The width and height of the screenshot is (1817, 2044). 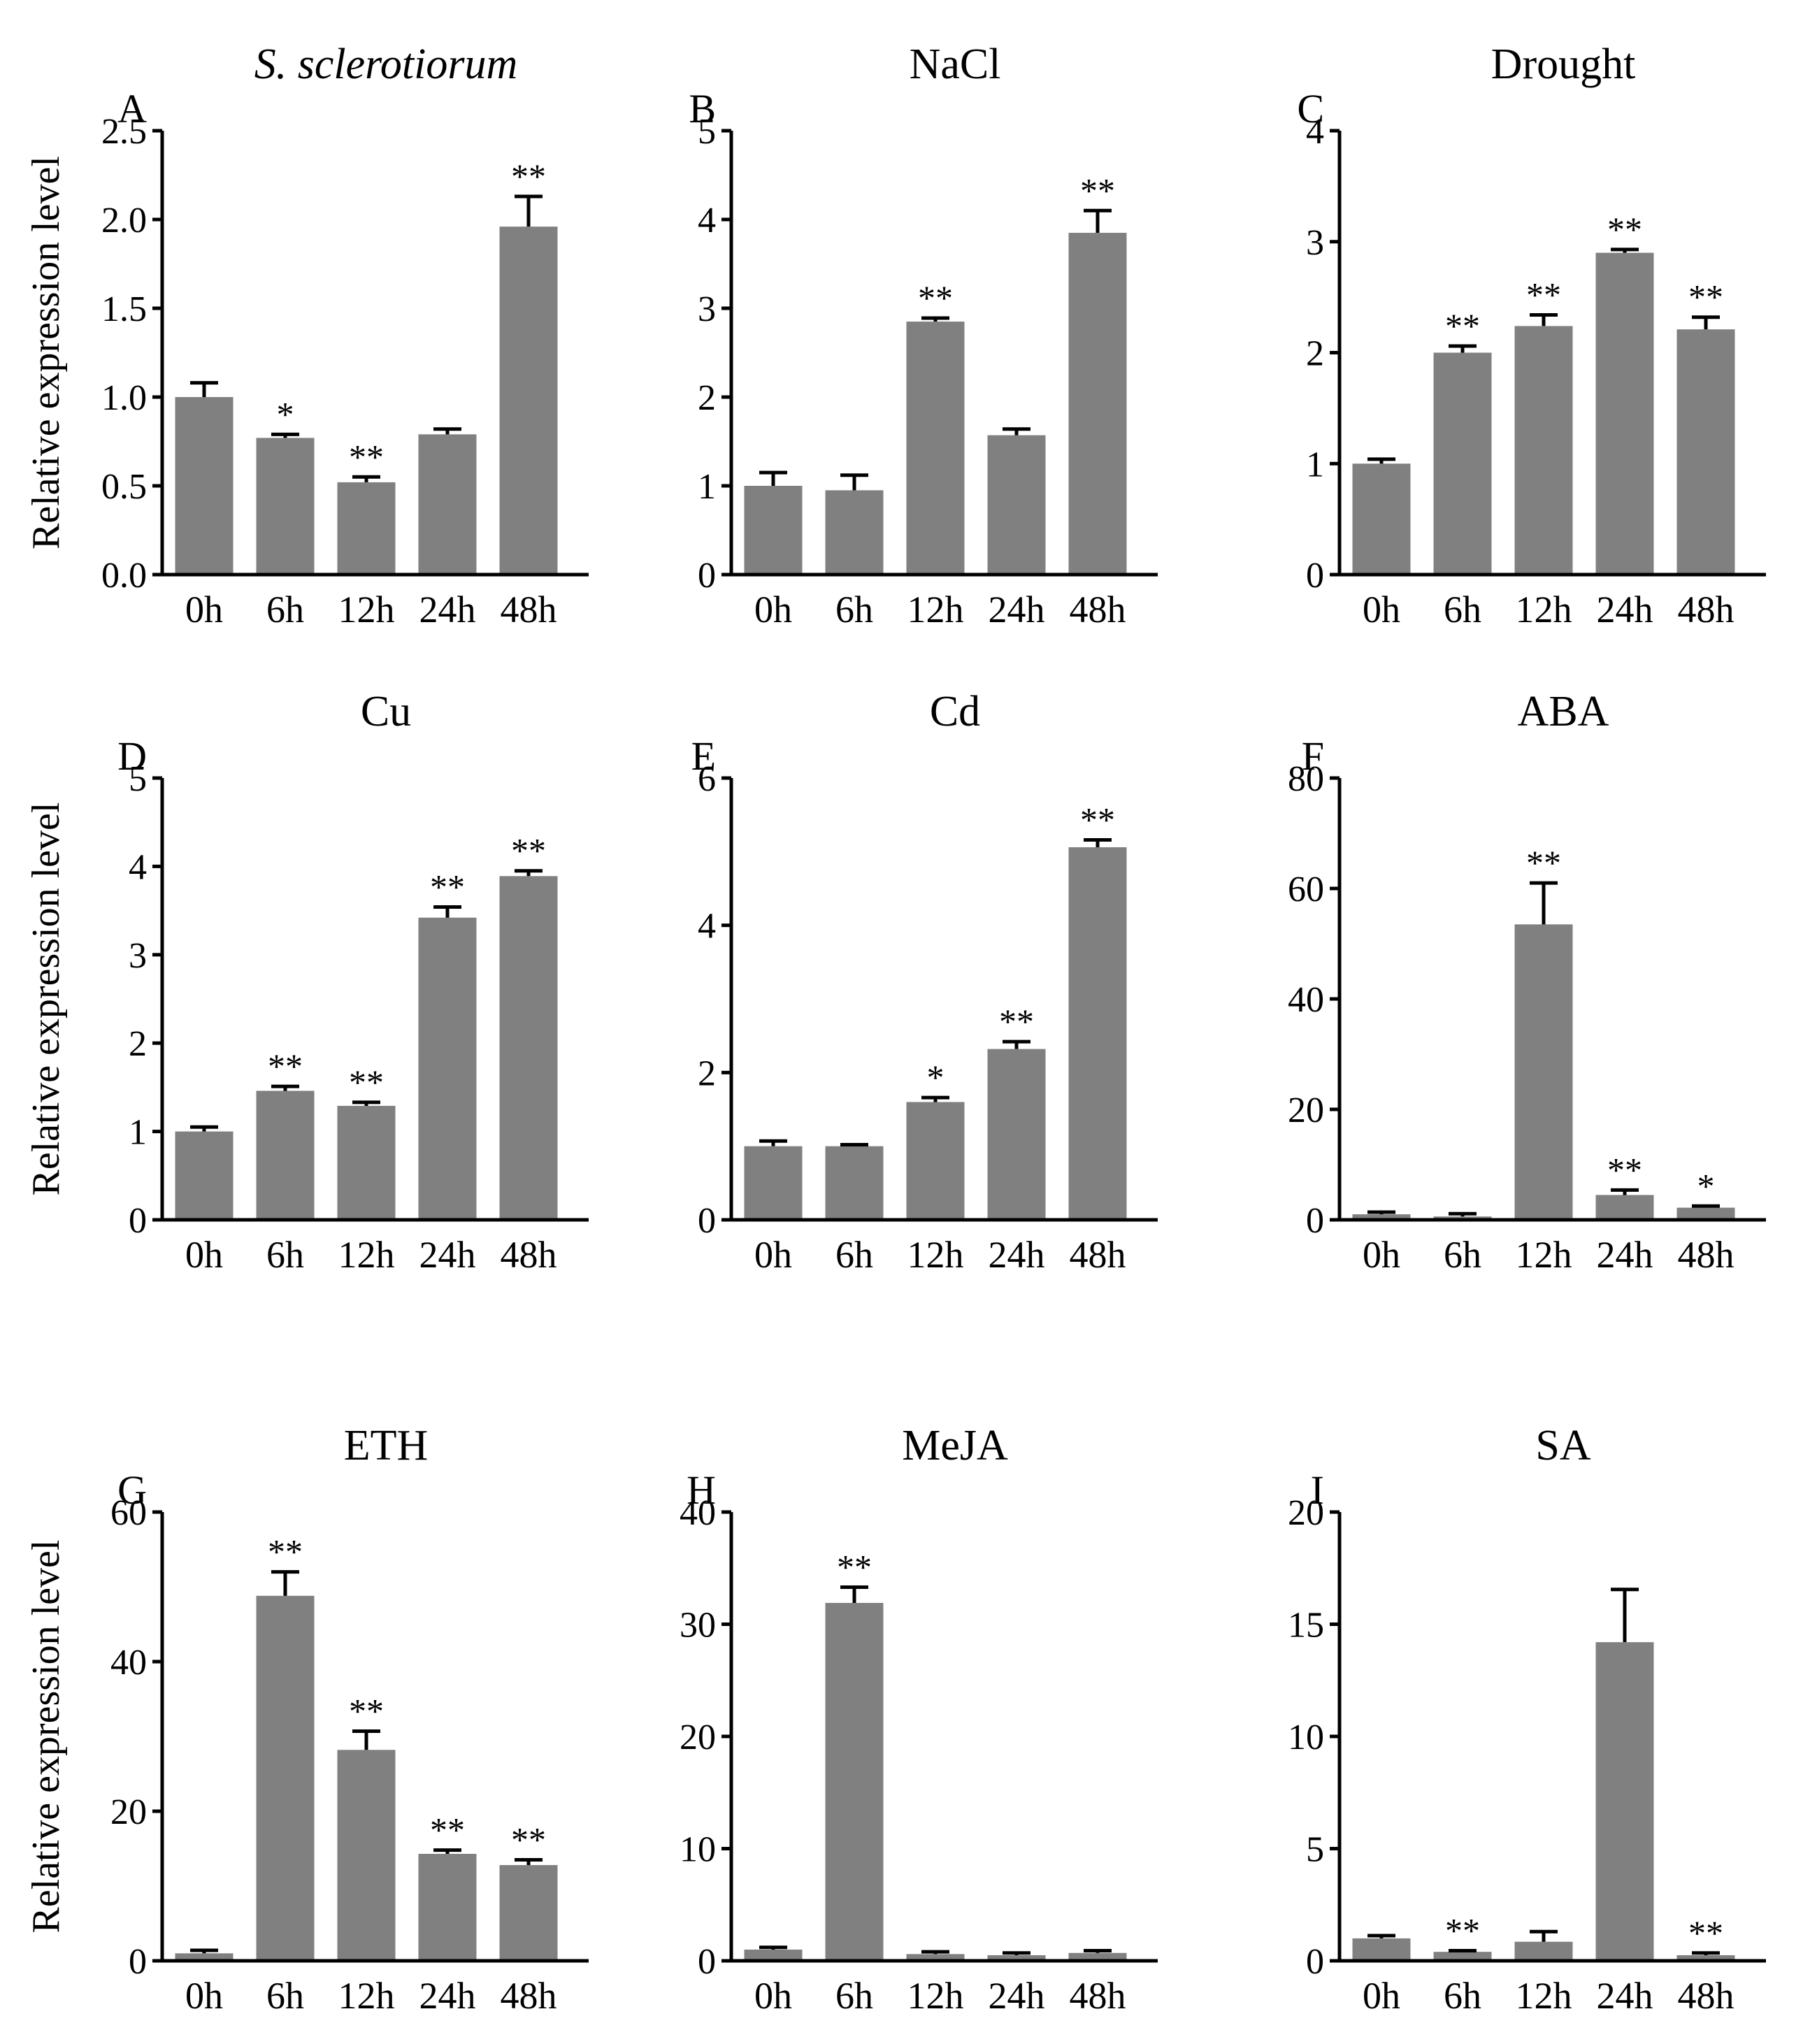 What do you see at coordinates (1017, 610) in the screenshot?
I see `x-tick-label: 24h` at bounding box center [1017, 610].